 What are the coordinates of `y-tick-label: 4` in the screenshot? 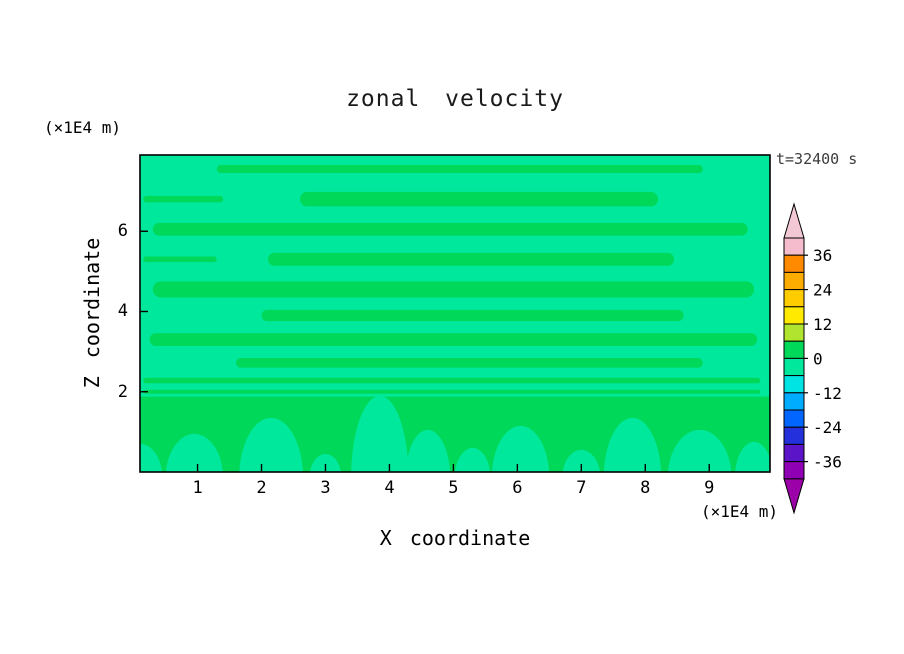 It's located at (122, 311).